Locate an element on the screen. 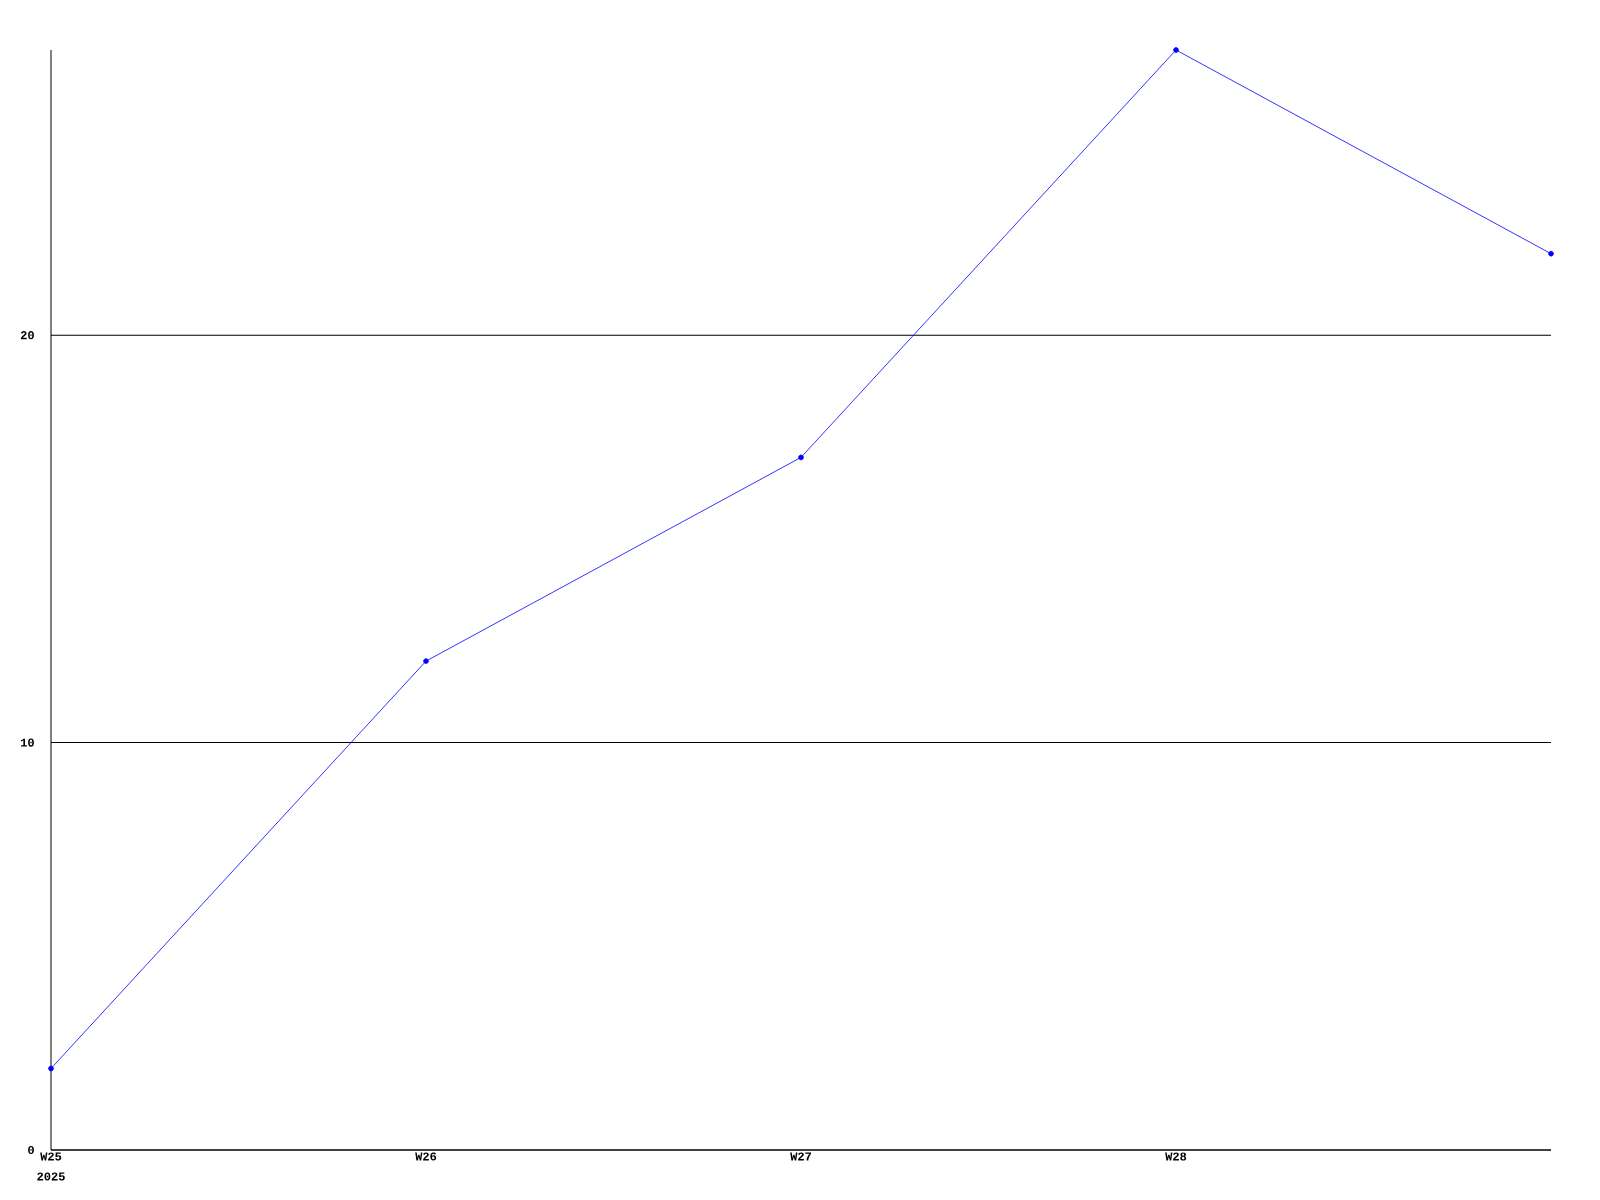  x-tick-label: W28 is located at coordinates (1176, 1156).